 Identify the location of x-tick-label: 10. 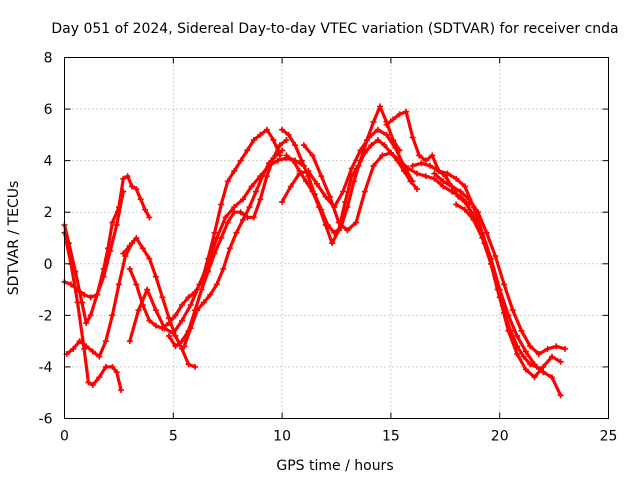
(282, 437).